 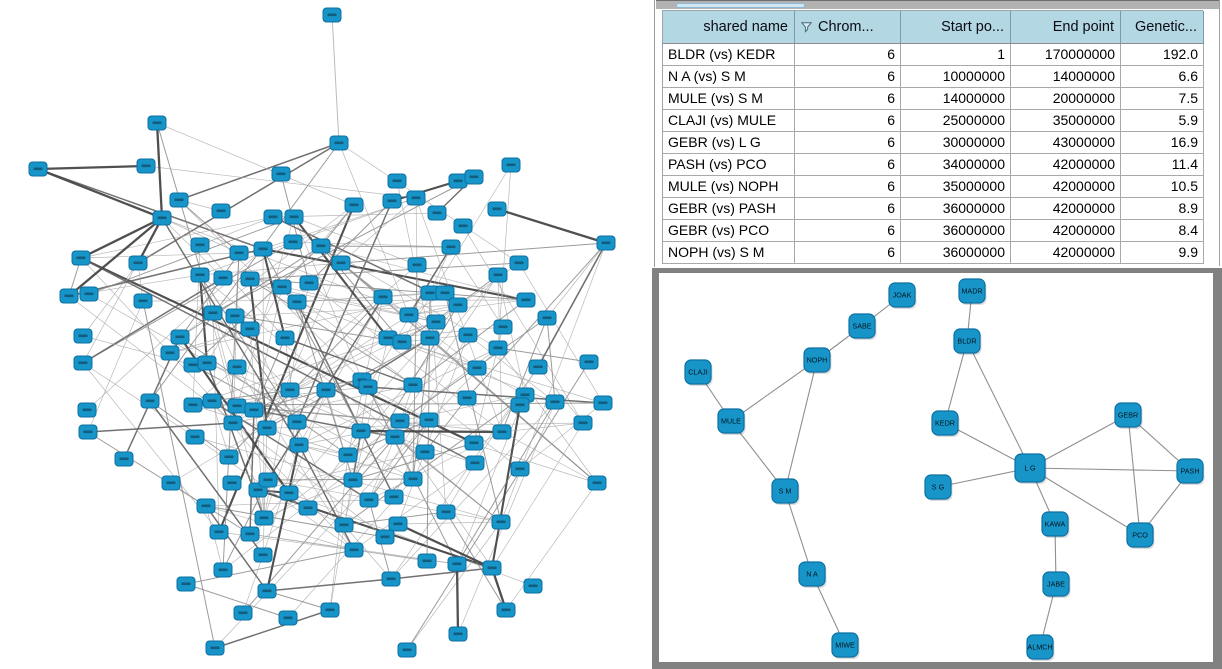 What do you see at coordinates (956, 55) in the screenshot?
I see `table-cell: 1` at bounding box center [956, 55].